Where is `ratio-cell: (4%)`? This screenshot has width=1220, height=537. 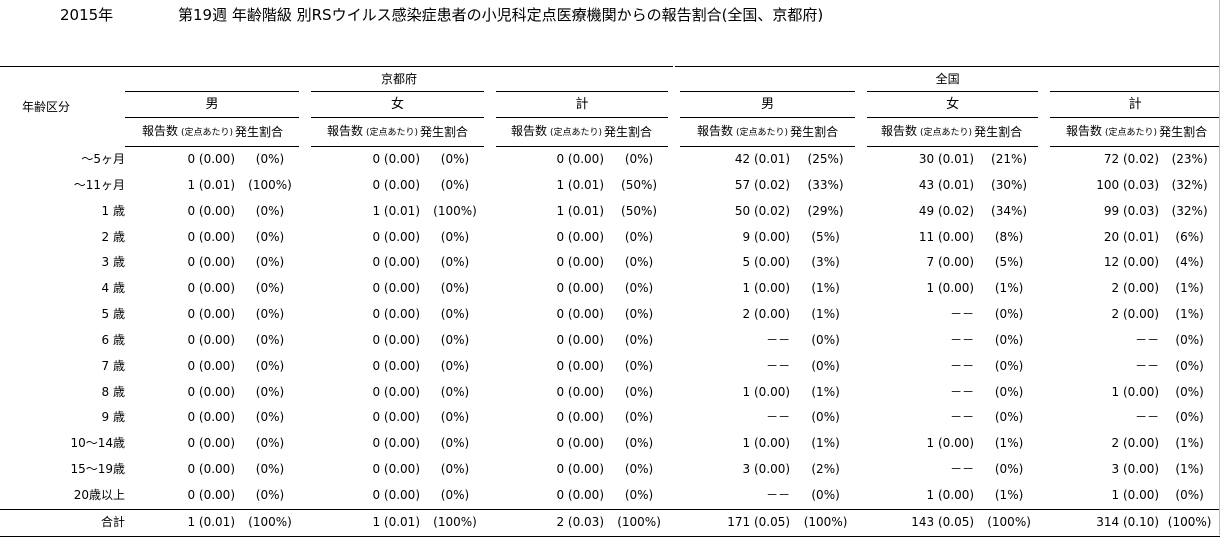 ratio-cell: (4%) is located at coordinates (1189, 262).